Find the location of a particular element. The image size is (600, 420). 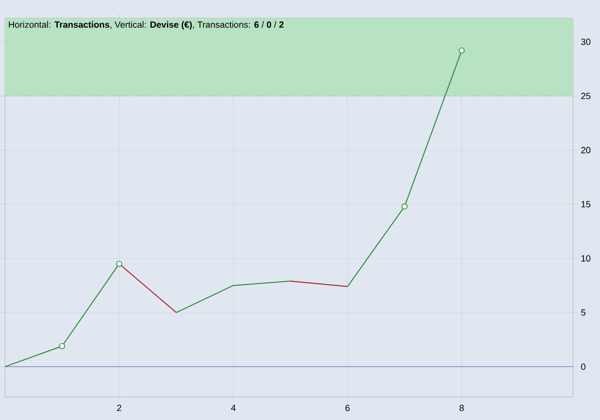

x-tick-label: 2 is located at coordinates (119, 408).